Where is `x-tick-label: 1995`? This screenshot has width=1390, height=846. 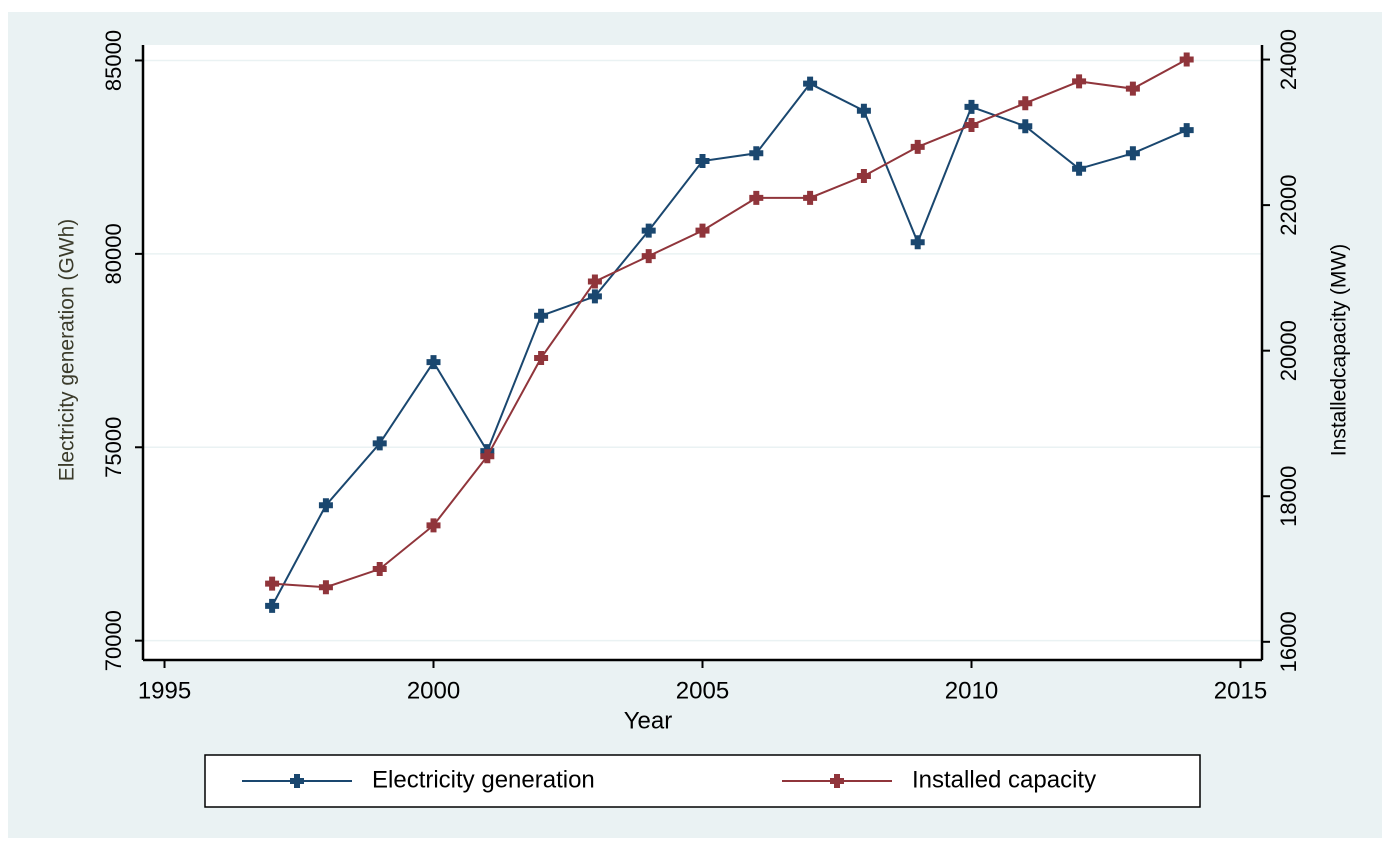
x-tick-label: 1995 is located at coordinates (164, 690).